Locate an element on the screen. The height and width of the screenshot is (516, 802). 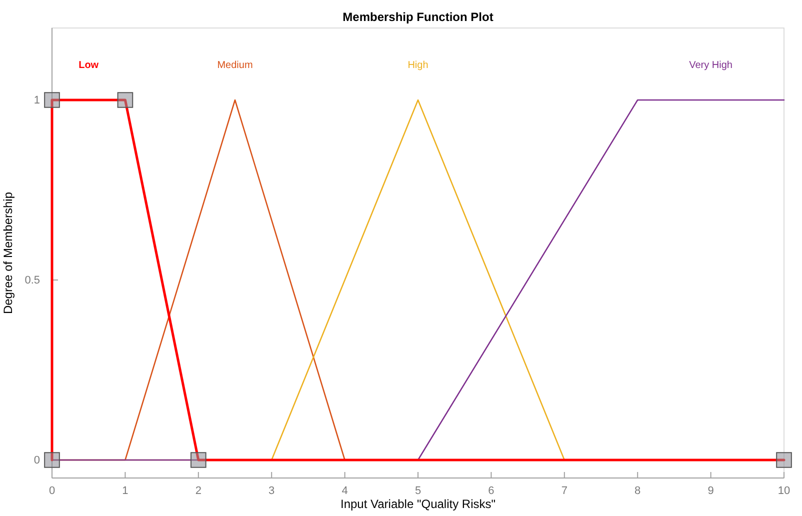
x-tick-label: 1 is located at coordinates (125, 490).